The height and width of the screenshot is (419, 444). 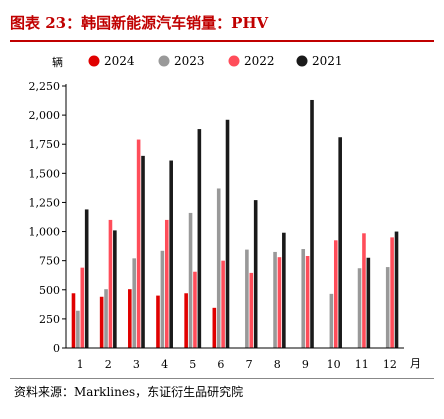 What do you see at coordinates (45, 232) in the screenshot?
I see `y-tick-label: 1,000` at bounding box center [45, 232].